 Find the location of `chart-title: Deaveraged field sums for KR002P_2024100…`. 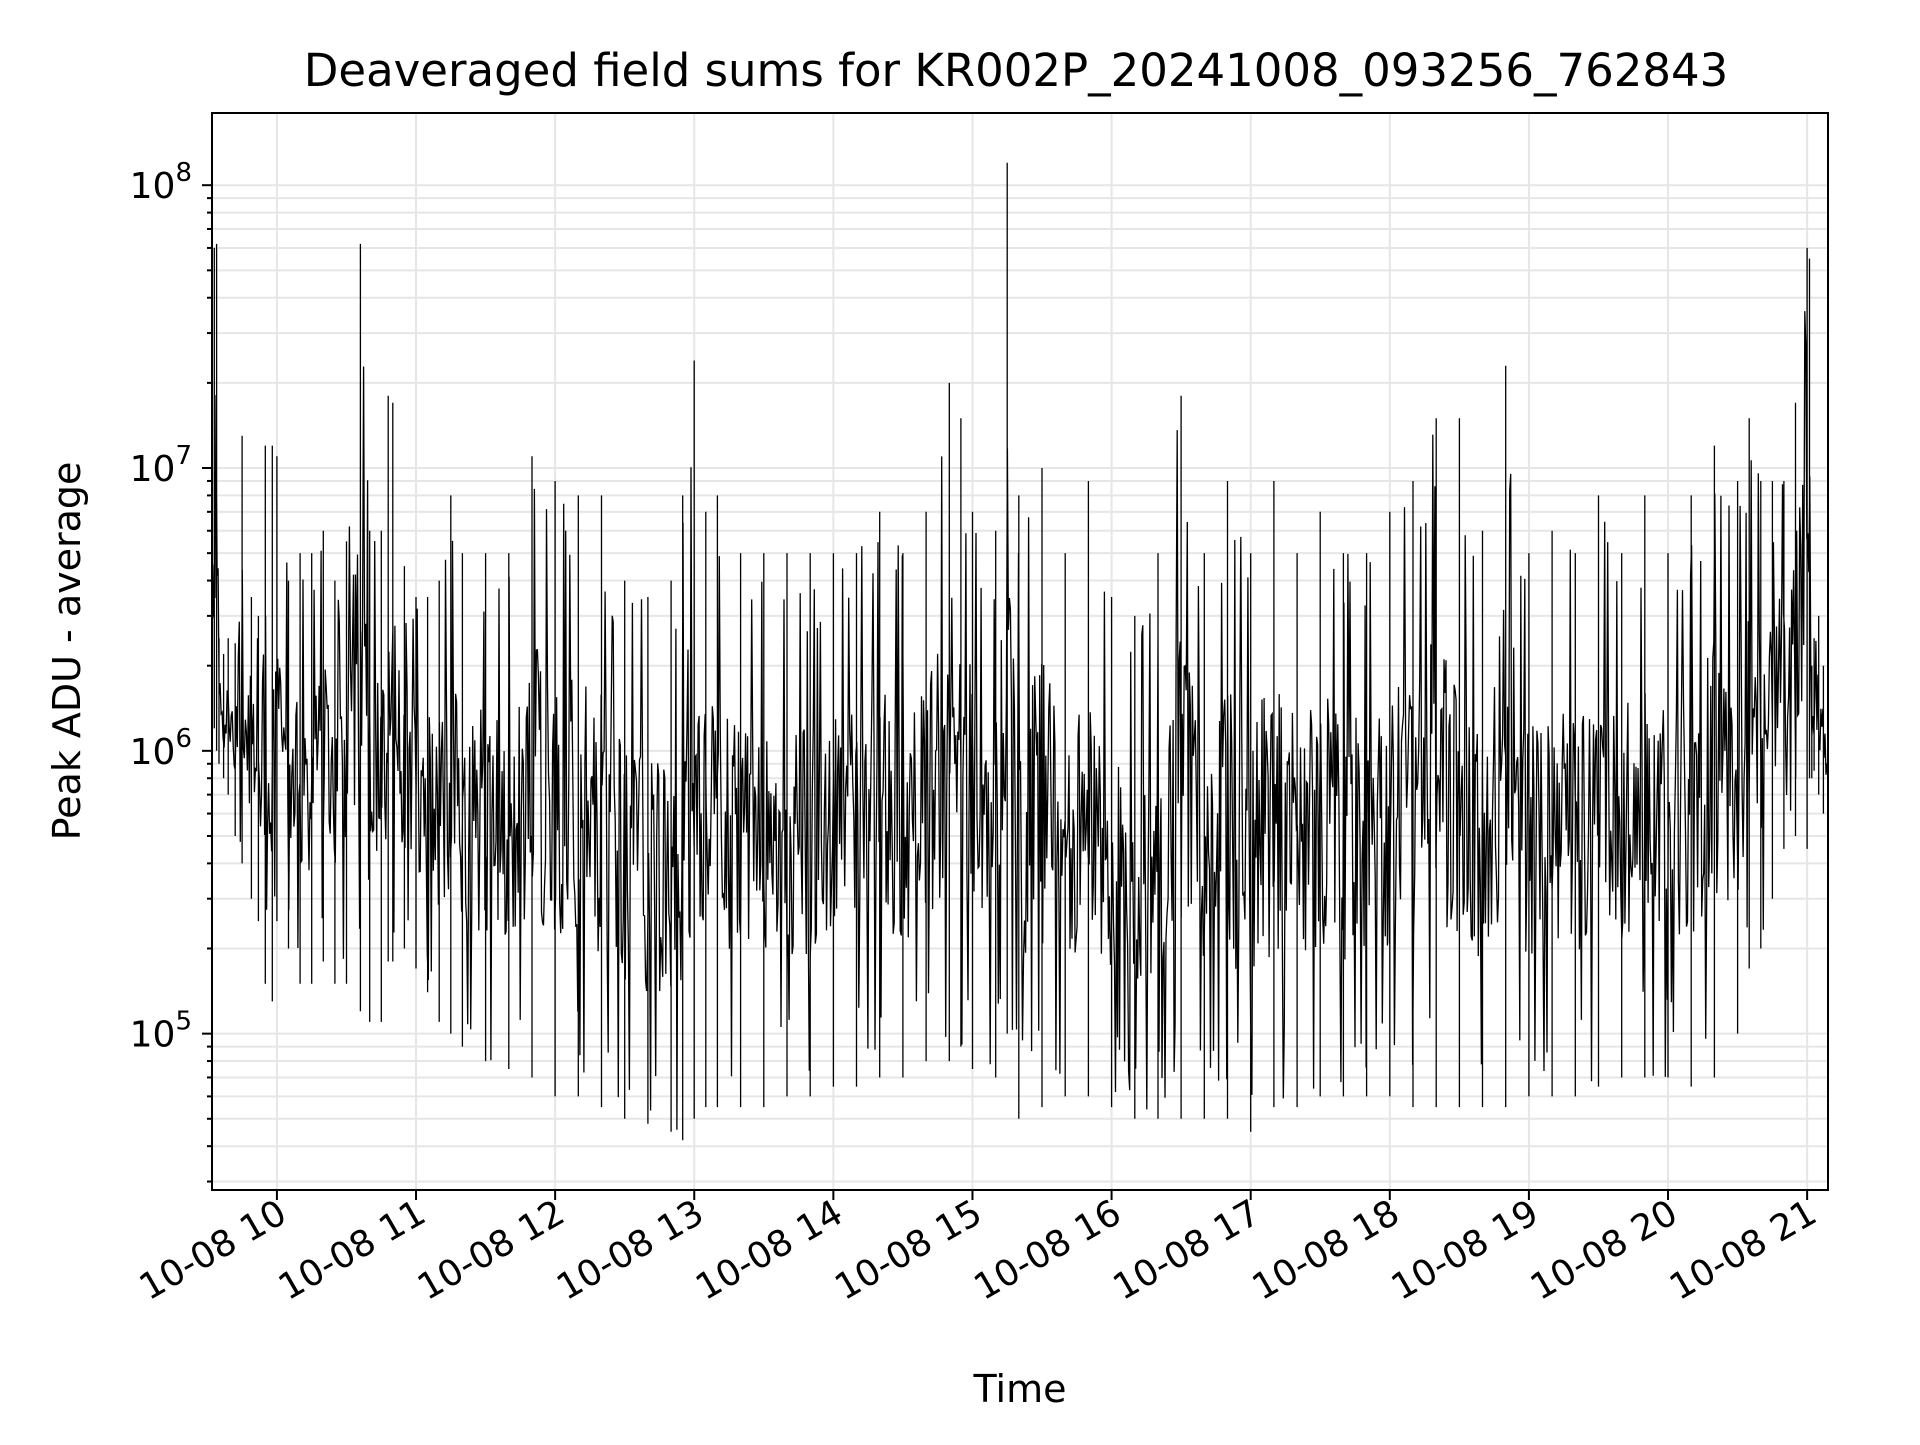

chart-title: Deaveraged field sums for KR002P_2024100… is located at coordinates (1016, 70).